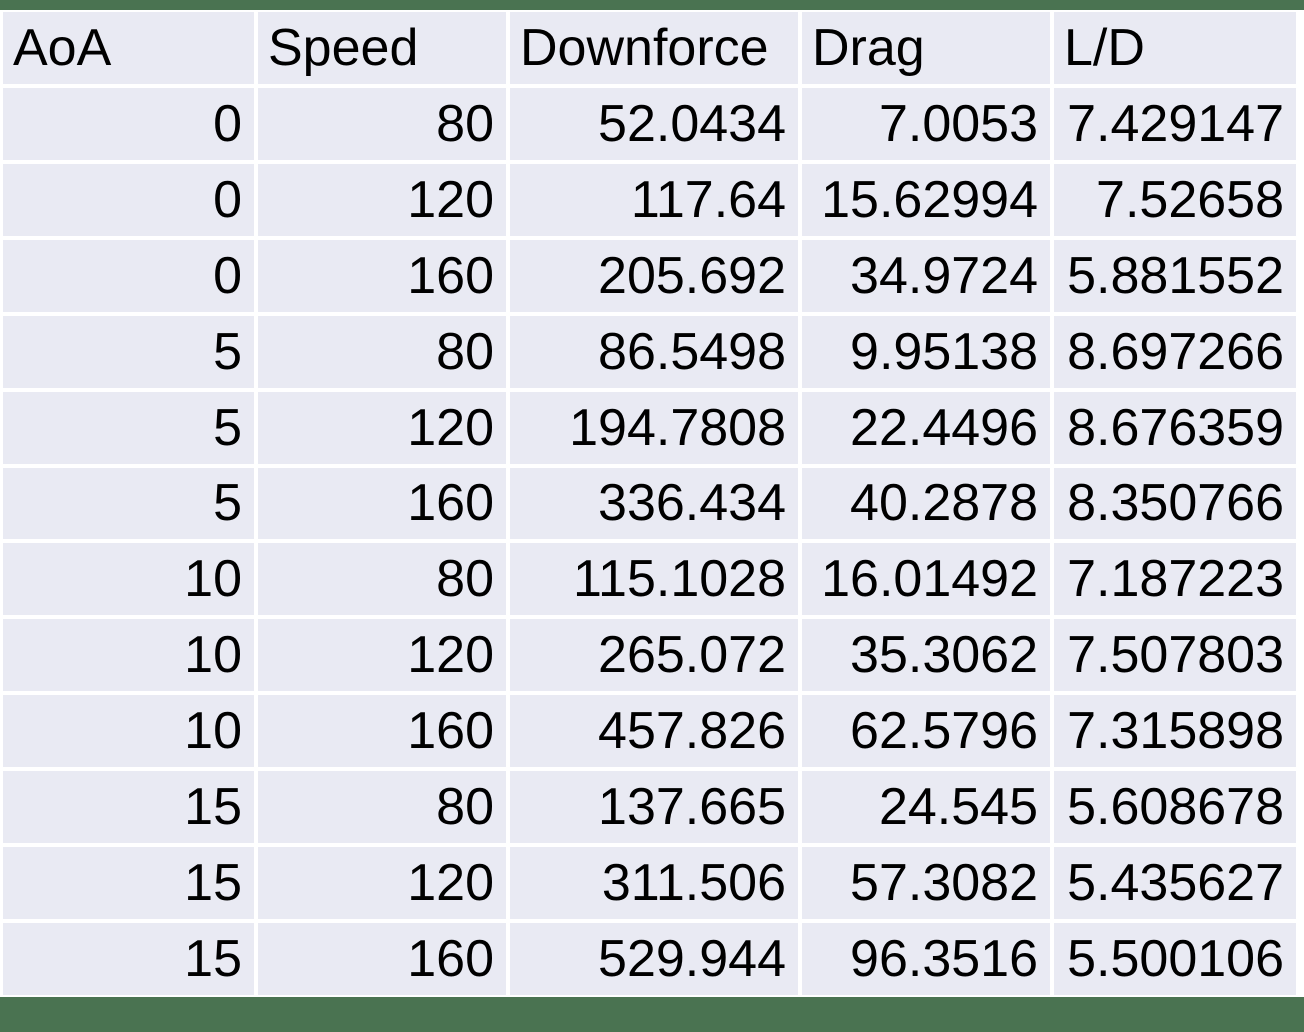 Image resolution: width=1304 pixels, height=1032 pixels. Describe the element at coordinates (926, 731) in the screenshot. I see `table-cell: 62.5796` at that location.